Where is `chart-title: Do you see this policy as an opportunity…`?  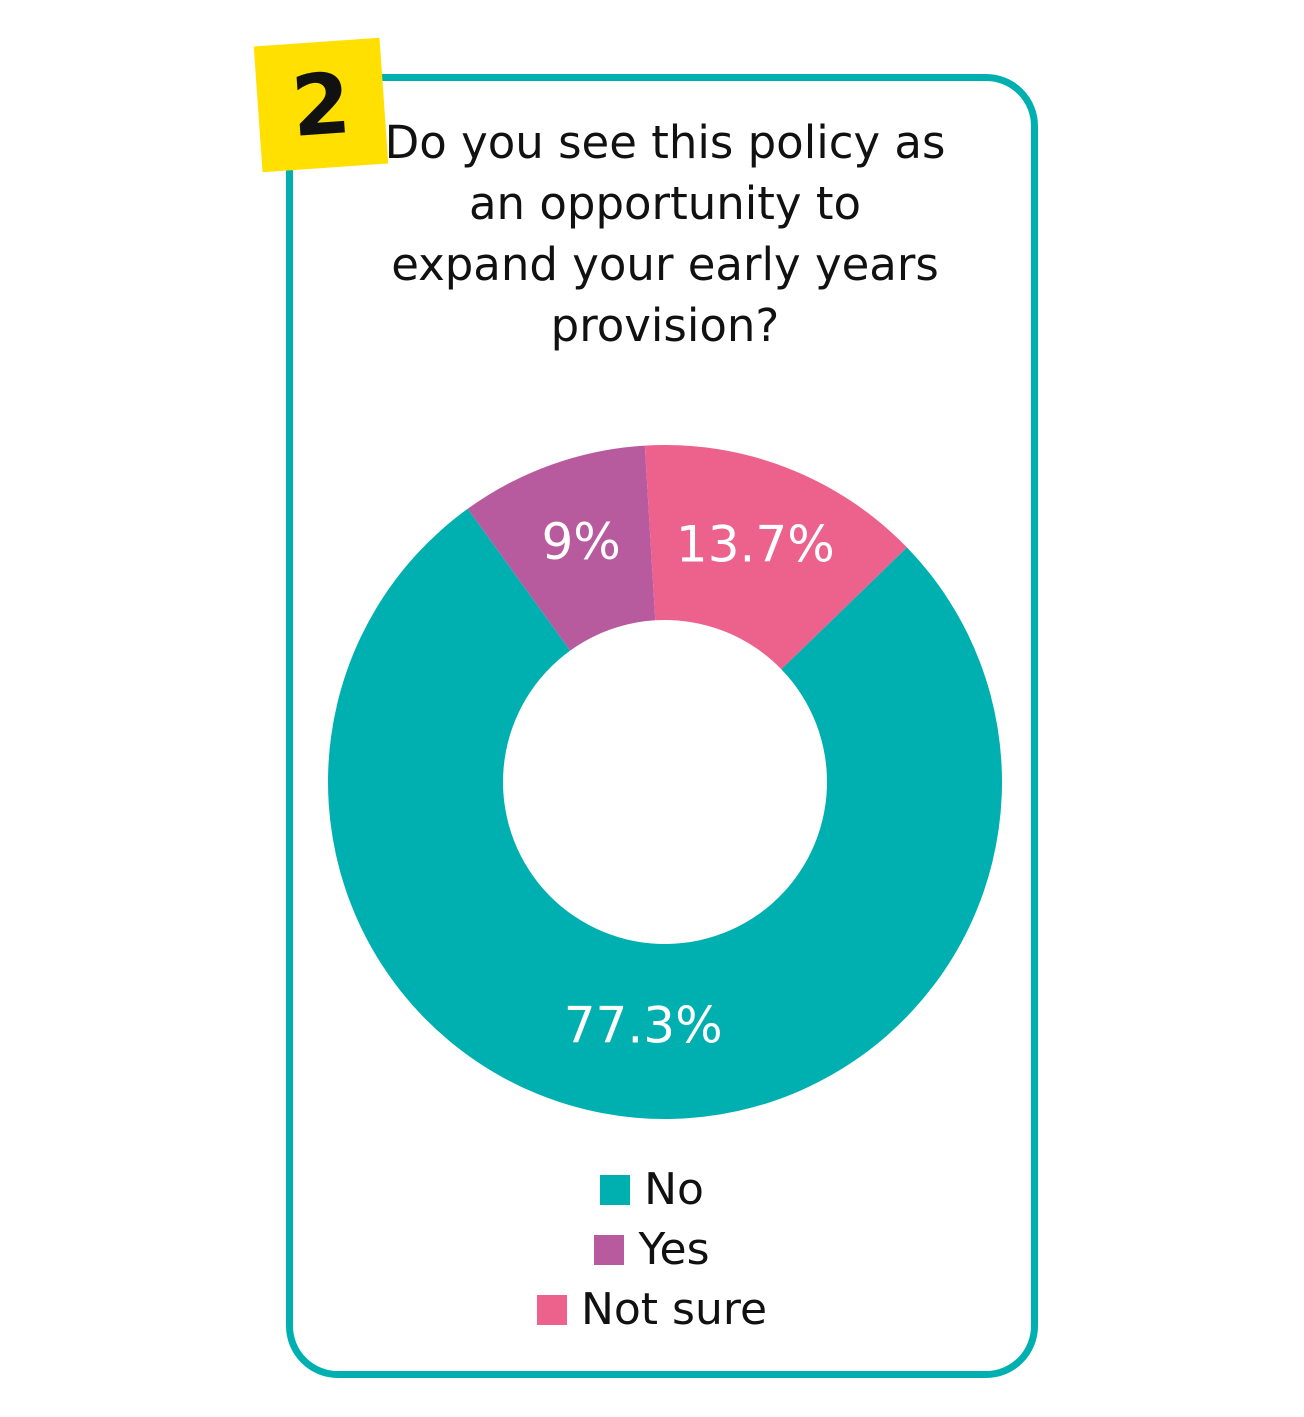
chart-title: Do you see this policy as an opportunity… is located at coordinates (665, 234).